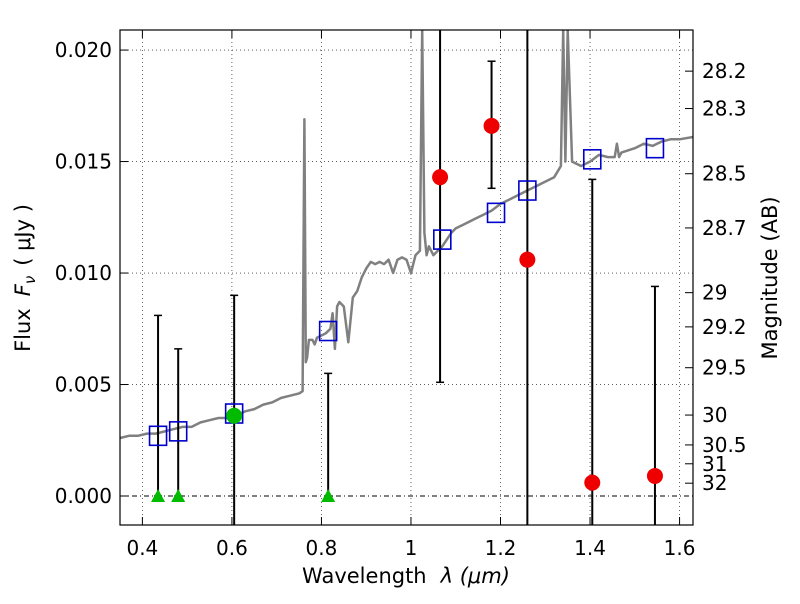  Describe the element at coordinates (714, 464) in the screenshot. I see `magnitude-tick-label: 31` at that location.